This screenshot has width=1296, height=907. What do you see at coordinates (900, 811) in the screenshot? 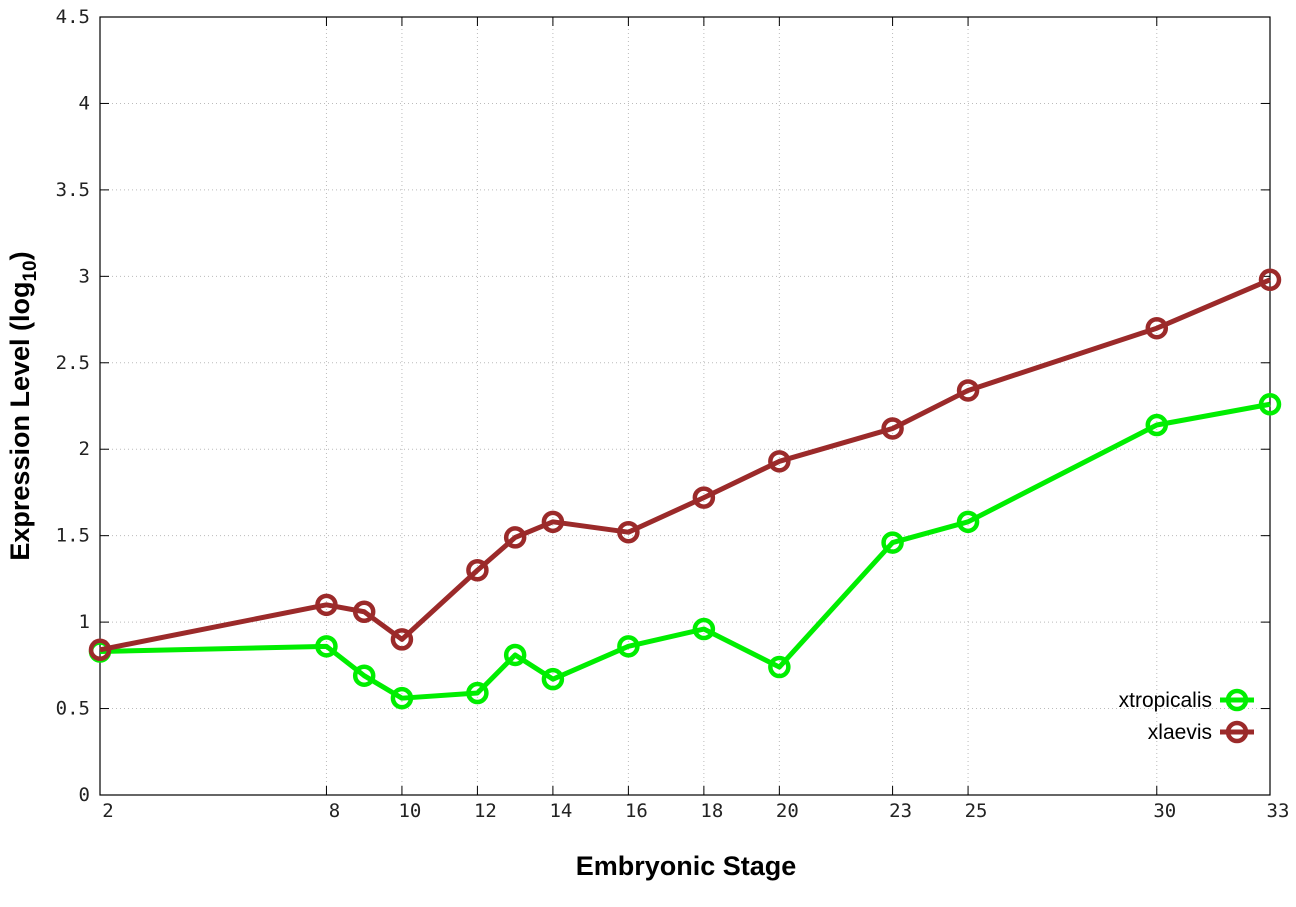
I see `x-tick-label: 23` at bounding box center [900, 811].